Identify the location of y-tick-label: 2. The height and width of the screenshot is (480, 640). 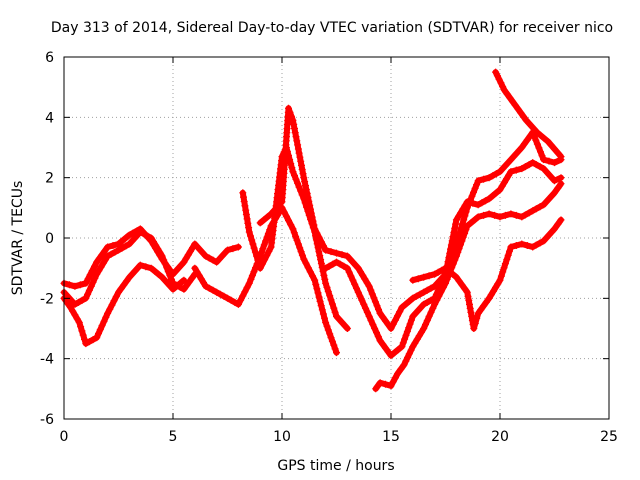
(49, 179).